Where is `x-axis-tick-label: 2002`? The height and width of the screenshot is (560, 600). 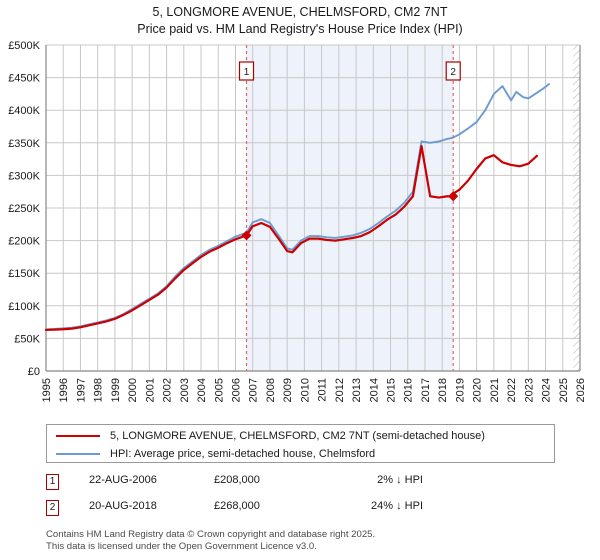
x-axis-tick-label: 2002 is located at coordinates (168, 390).